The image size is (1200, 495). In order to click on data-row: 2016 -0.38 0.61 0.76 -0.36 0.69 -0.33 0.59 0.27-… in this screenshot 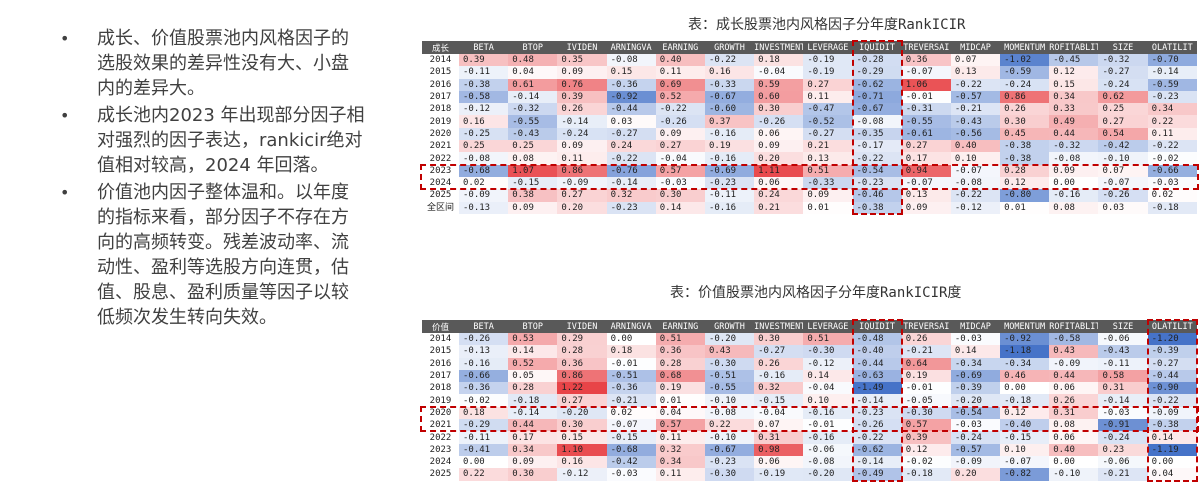, I will do `click(809, 84)`.